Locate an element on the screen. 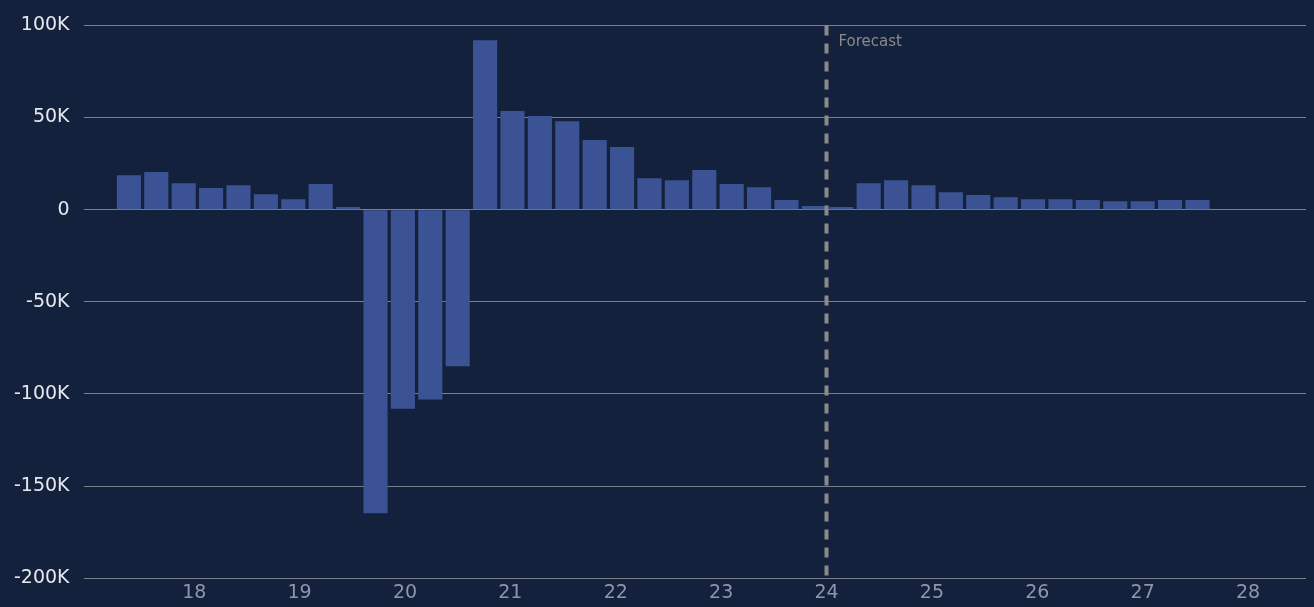 The height and width of the screenshot is (607, 1314). x-tick-label: 18 is located at coordinates (194, 590).